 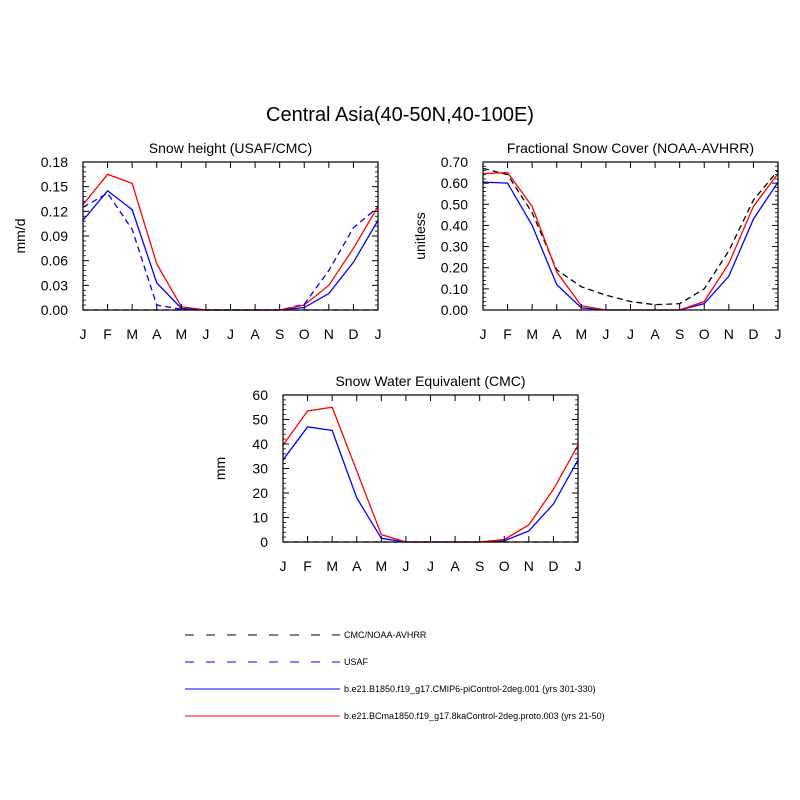 What do you see at coordinates (260, 469) in the screenshot?
I see `y-tick-label: 30` at bounding box center [260, 469].